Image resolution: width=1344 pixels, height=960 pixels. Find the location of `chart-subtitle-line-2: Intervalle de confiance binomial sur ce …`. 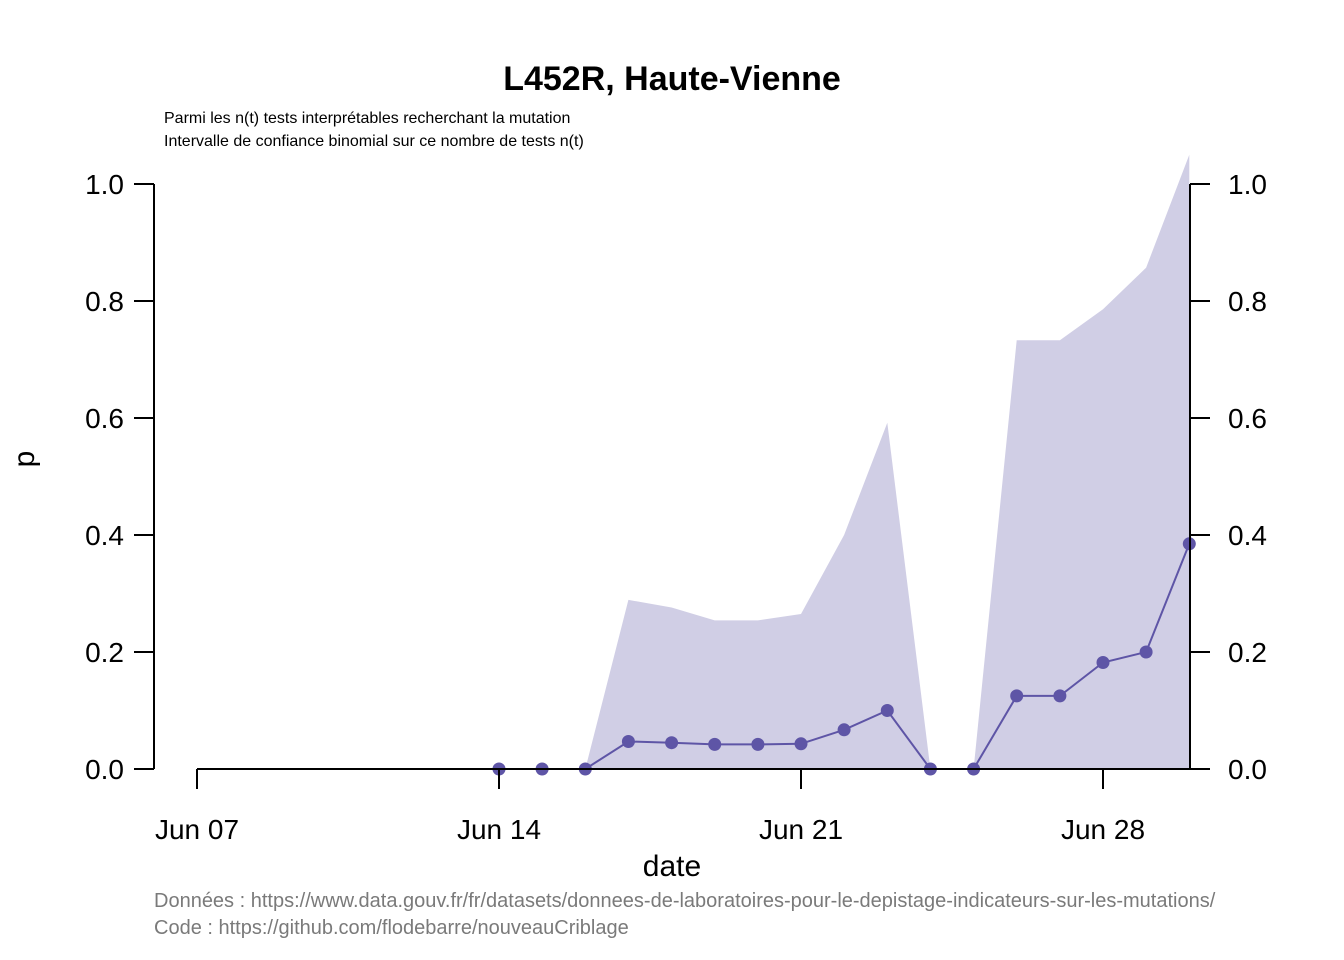

chart-subtitle-line-2: Intervalle de confiance binomial sur ce … is located at coordinates (374, 141).